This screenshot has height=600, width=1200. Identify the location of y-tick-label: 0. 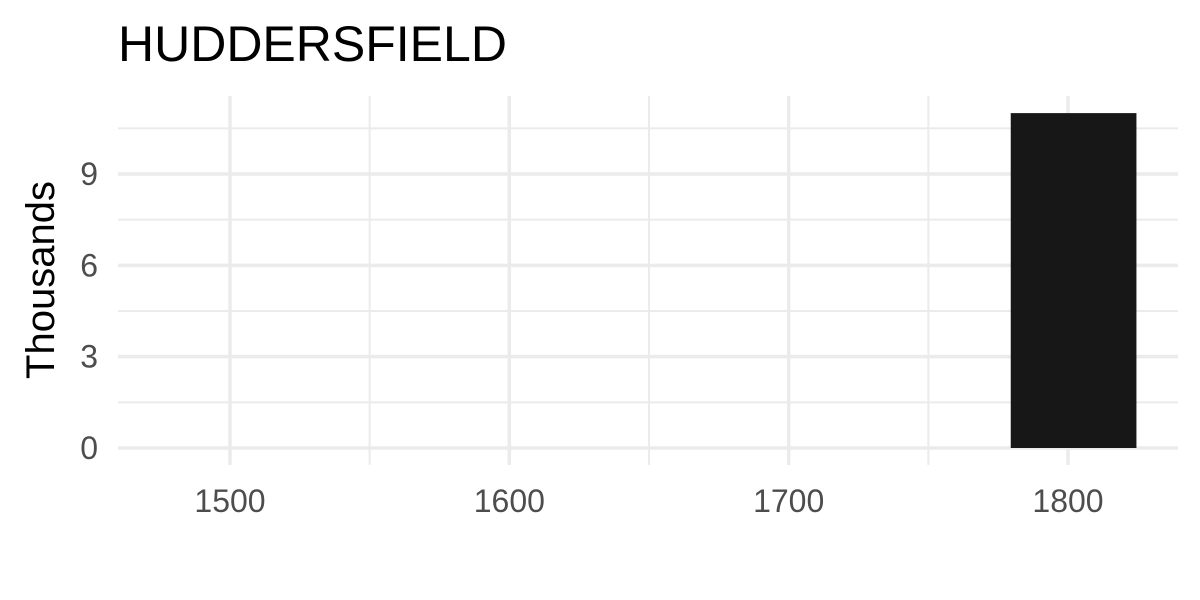
(89, 448).